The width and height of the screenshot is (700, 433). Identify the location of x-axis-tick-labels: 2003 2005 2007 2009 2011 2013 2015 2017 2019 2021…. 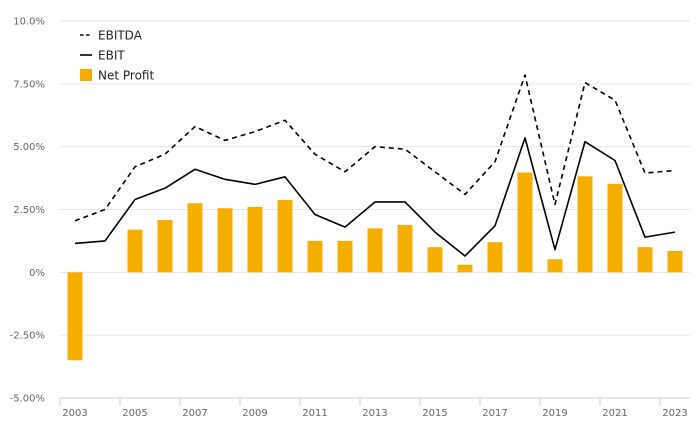
(374, 413).